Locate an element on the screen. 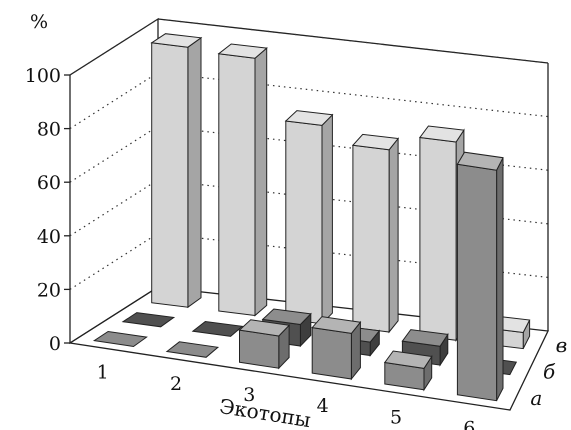  gridline is located at coordinates (309, 47).